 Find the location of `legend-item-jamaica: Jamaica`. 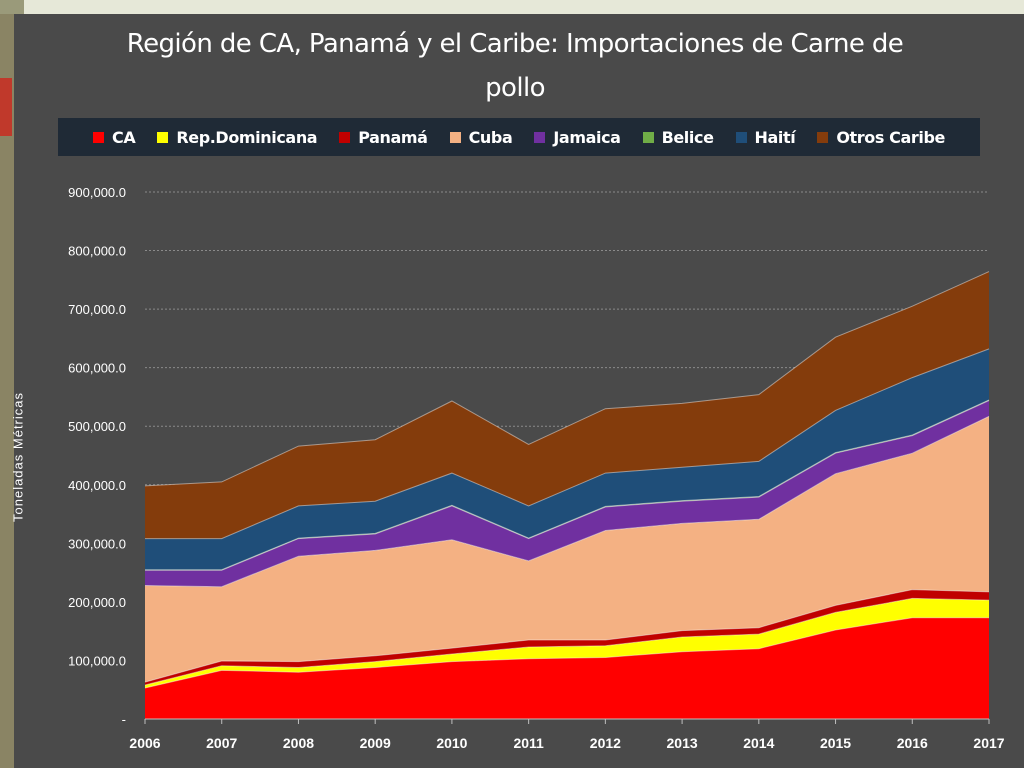

legend-item-jamaica: Jamaica is located at coordinates (577, 137).